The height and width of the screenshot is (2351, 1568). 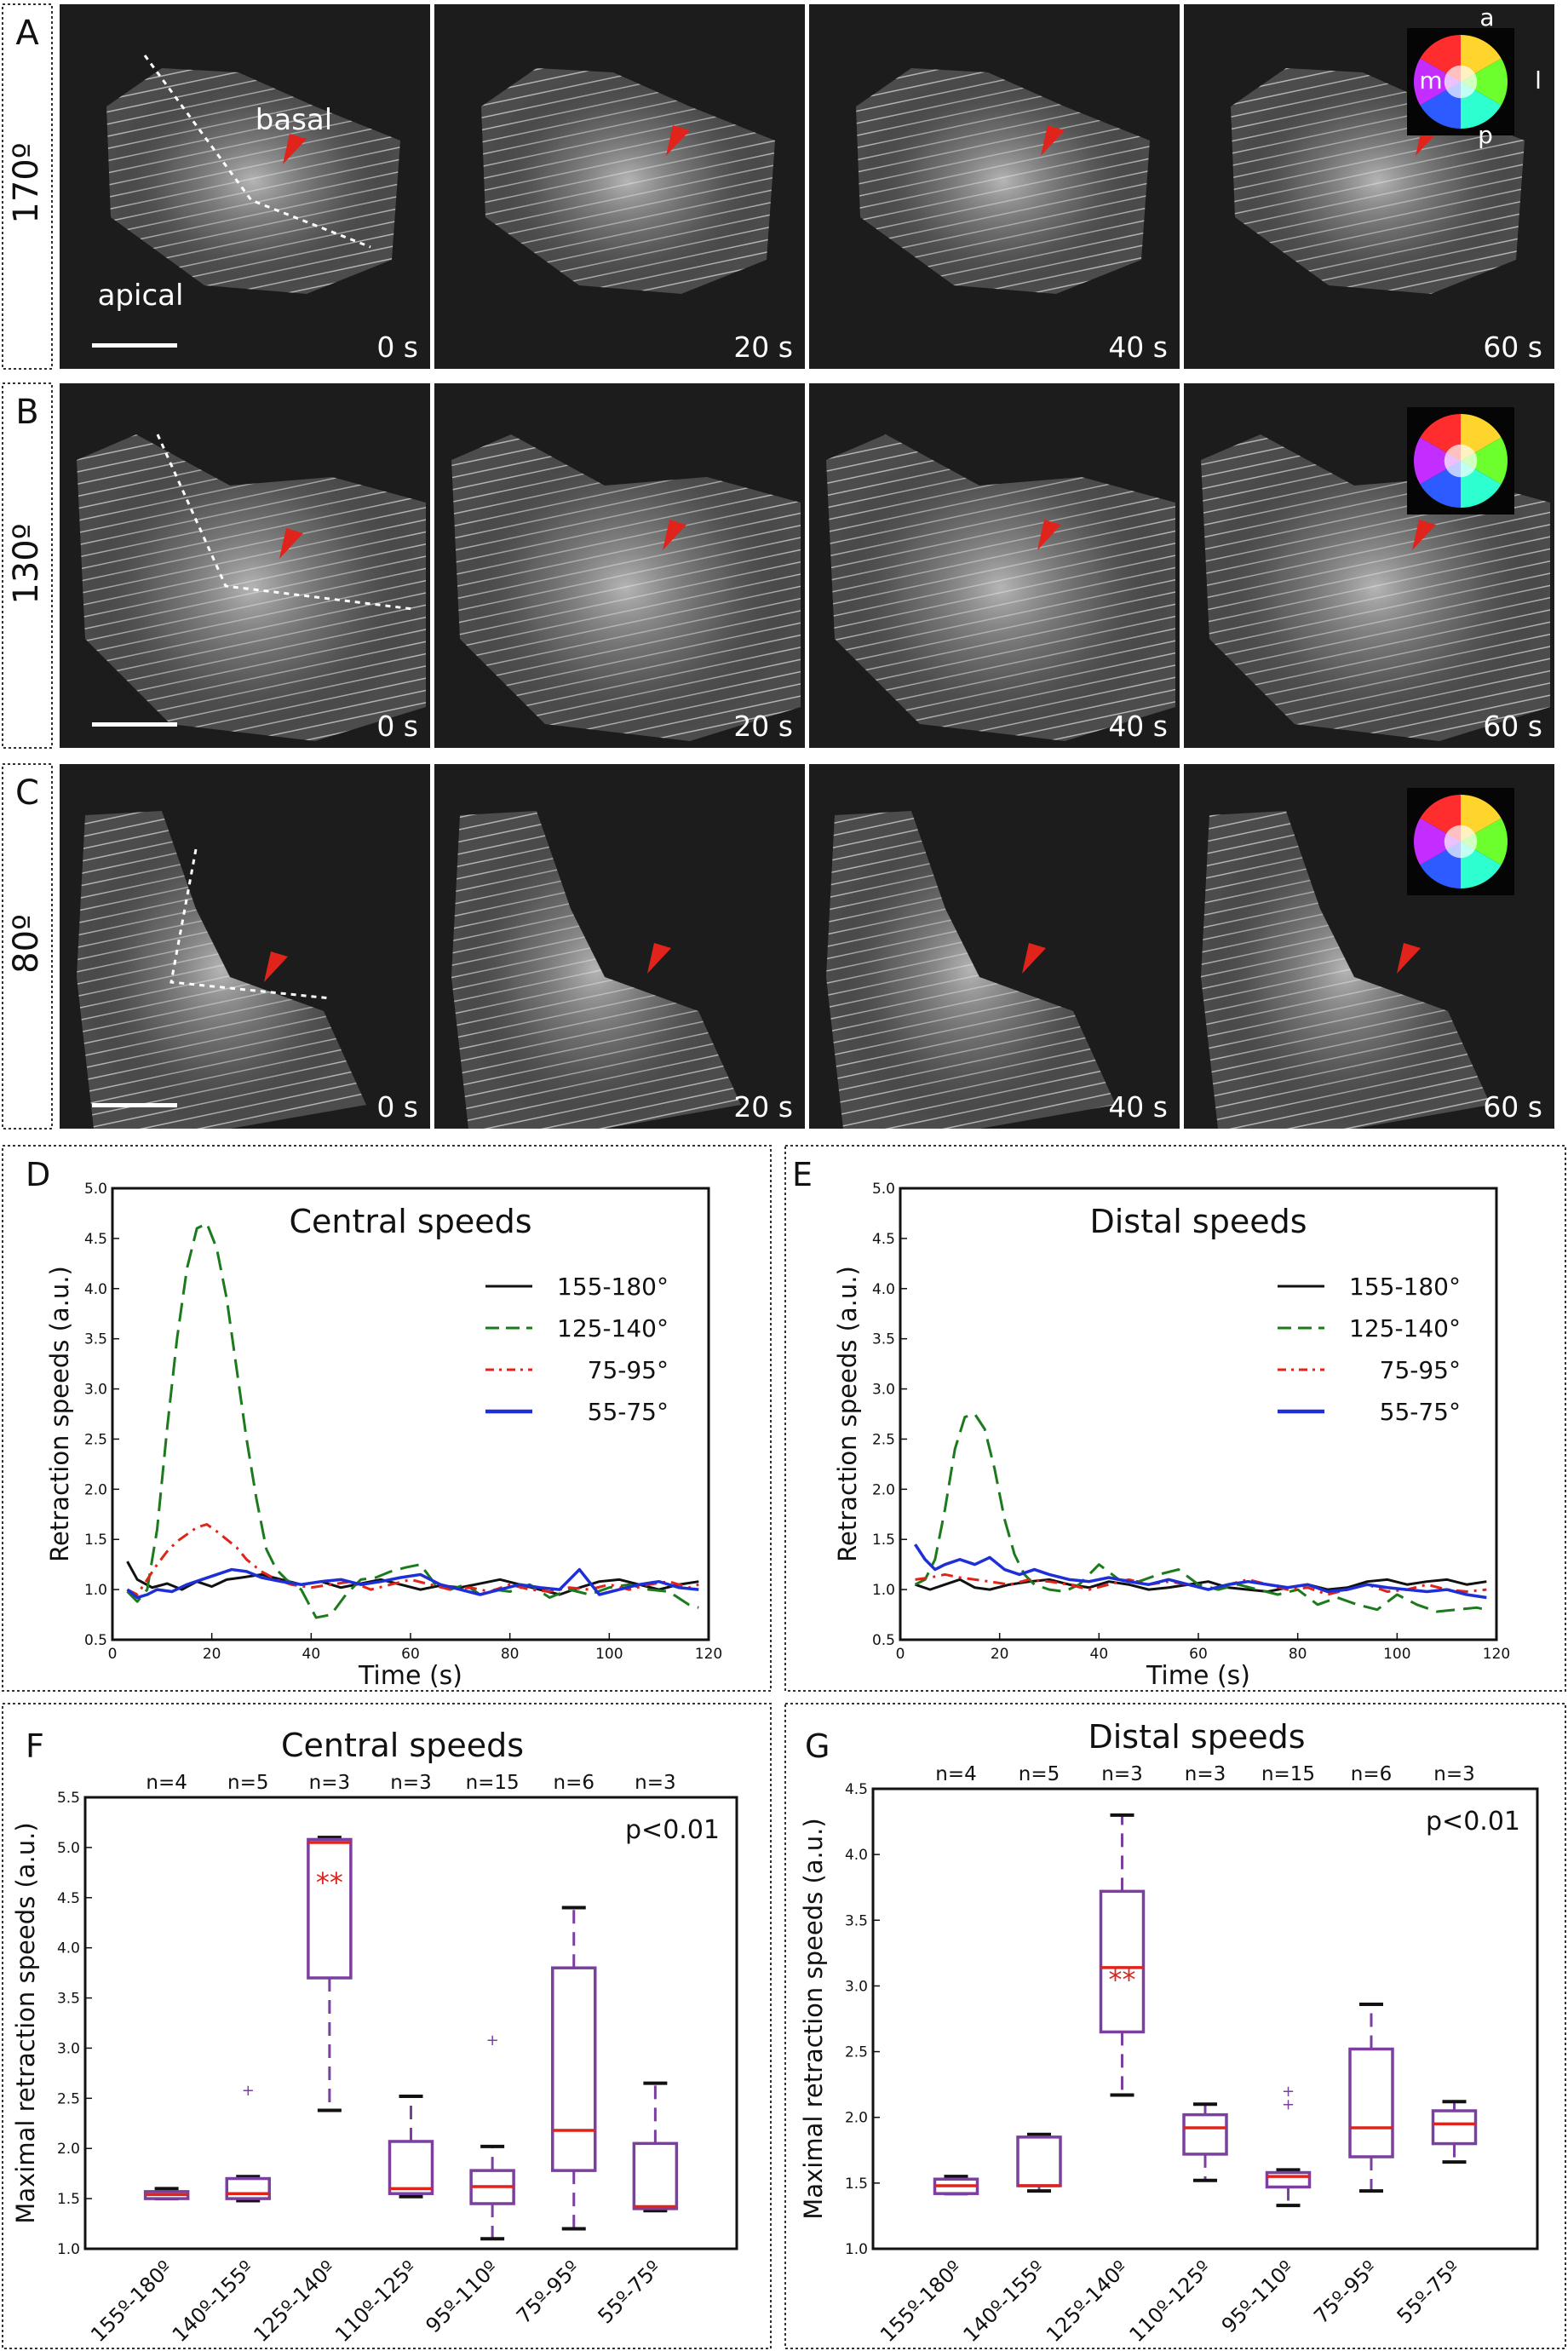 I want to click on microscopy-image-b-2: 40 s, so click(x=994, y=566).